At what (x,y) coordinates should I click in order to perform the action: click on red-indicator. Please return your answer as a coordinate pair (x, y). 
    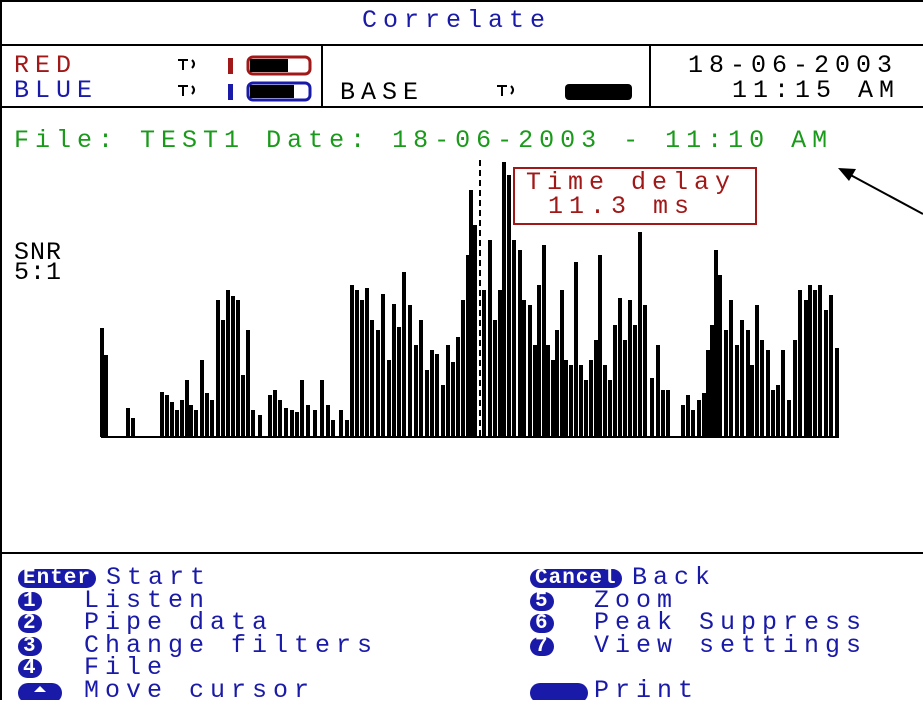
    Looking at the image, I should click on (230, 66).